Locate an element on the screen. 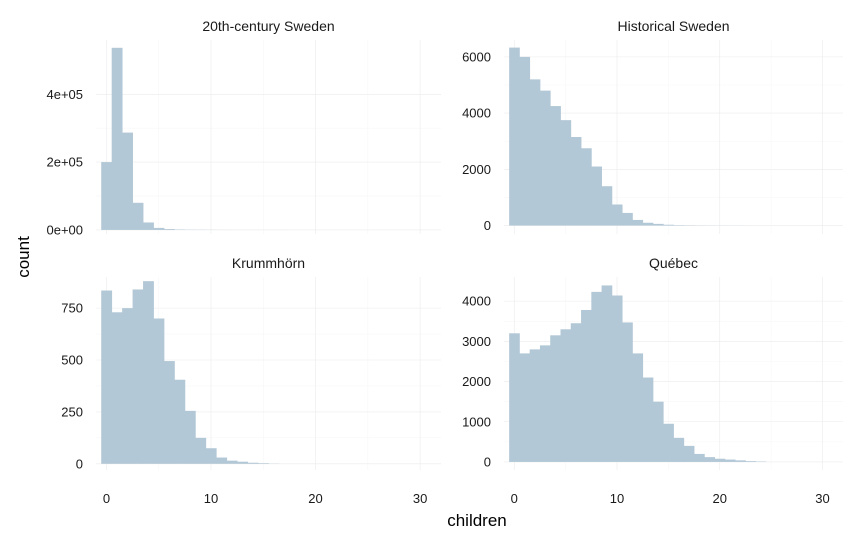 The image size is (864, 540). y-tick-label: 250 is located at coordinates (72, 411).